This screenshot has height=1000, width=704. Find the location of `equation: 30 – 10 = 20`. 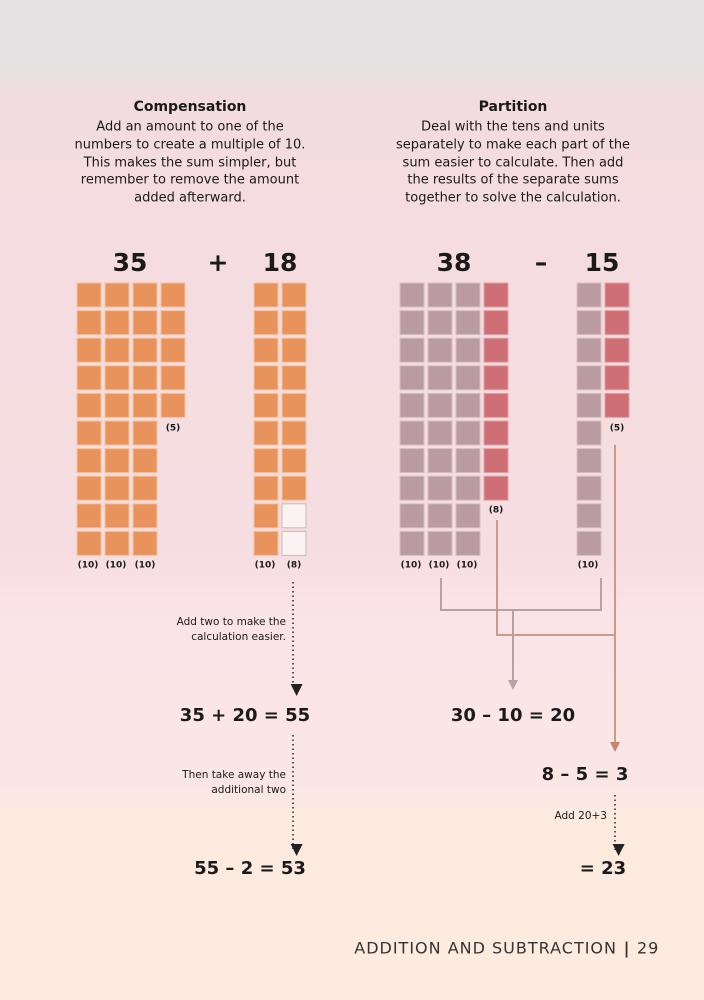

equation: 30 – 10 = 20 is located at coordinates (513, 715).